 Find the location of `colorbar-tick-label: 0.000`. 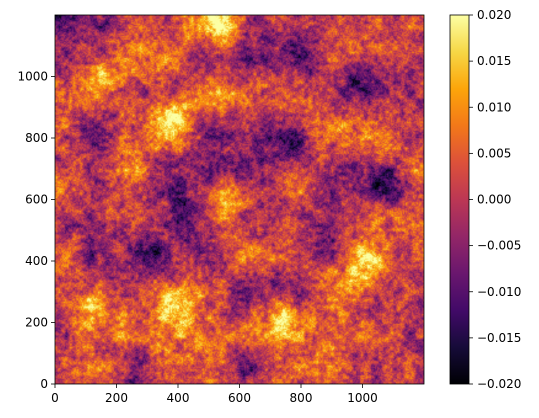

colorbar-tick-label: 0.000 is located at coordinates (494, 200).